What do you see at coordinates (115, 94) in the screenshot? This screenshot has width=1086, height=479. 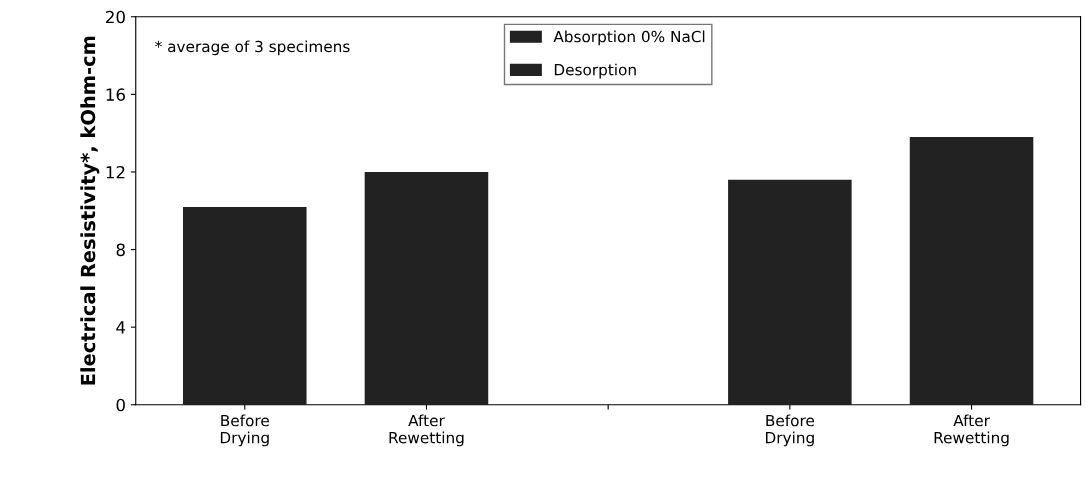 I see `y-tick-label: 16` at bounding box center [115, 94].